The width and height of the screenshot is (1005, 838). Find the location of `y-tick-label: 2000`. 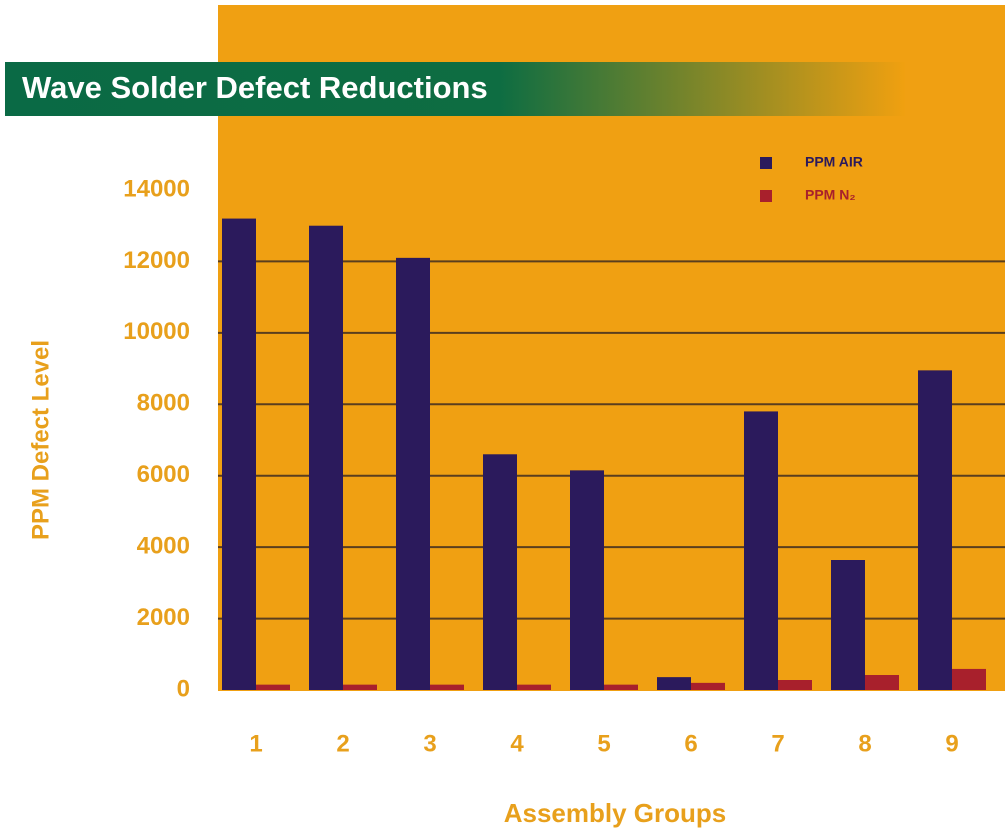

y-tick-label: 2000 is located at coordinates (163, 617).